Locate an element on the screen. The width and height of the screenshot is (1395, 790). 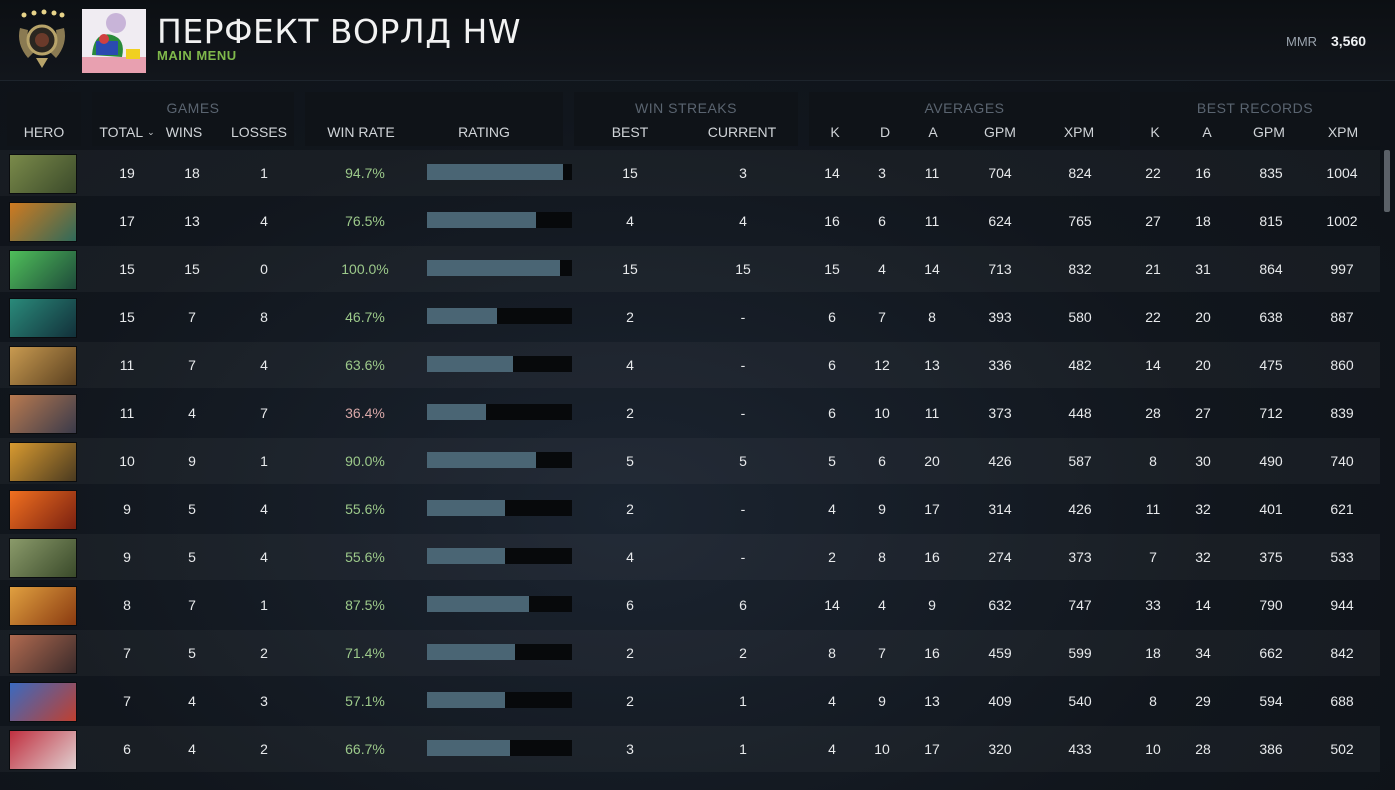
cell-best: 2 is located at coordinates (630, 317).